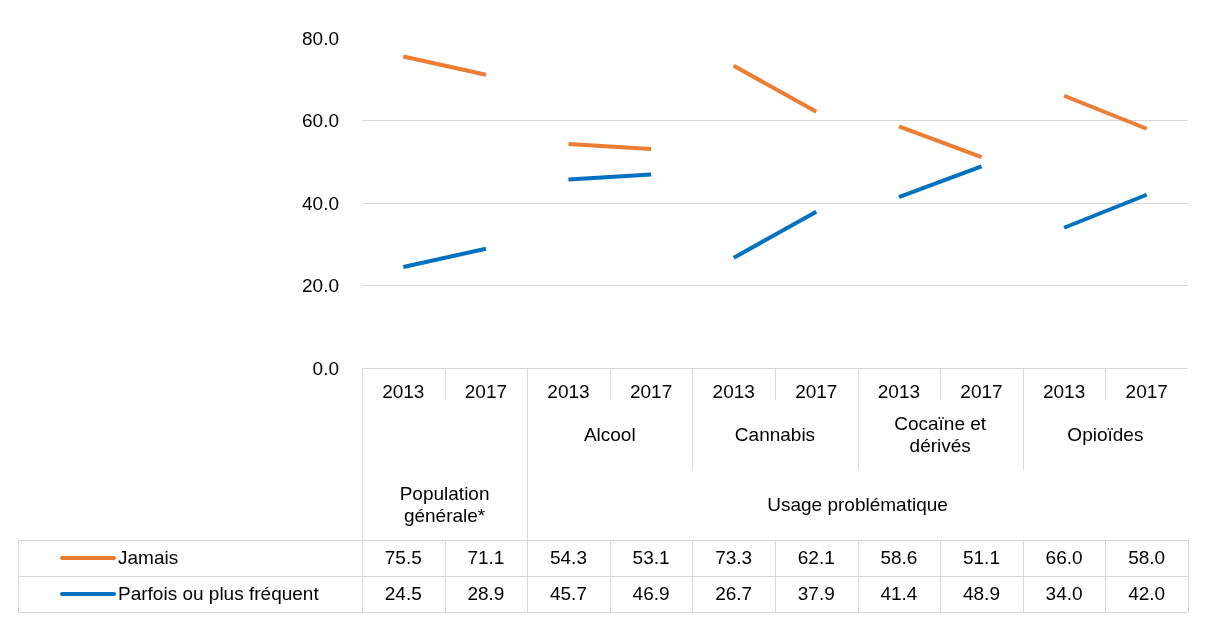 The width and height of the screenshot is (1206, 618). What do you see at coordinates (816, 558) in the screenshot?
I see `data-label: 62.1` at bounding box center [816, 558].